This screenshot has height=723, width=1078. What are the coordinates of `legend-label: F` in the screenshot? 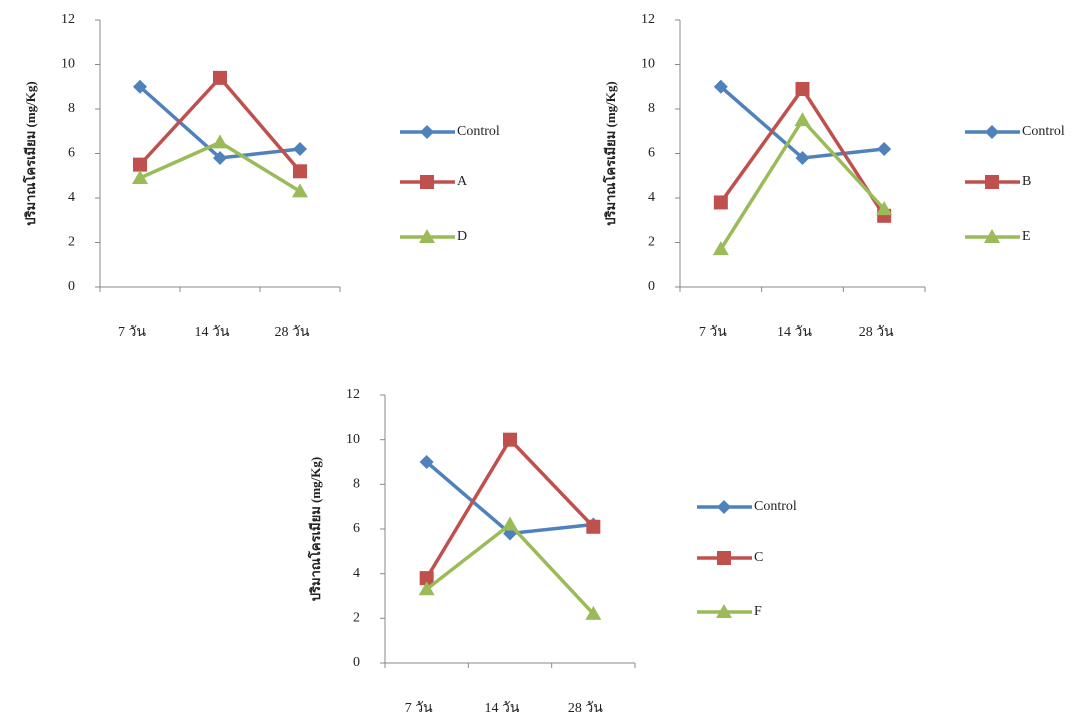 It's located at (758, 611).